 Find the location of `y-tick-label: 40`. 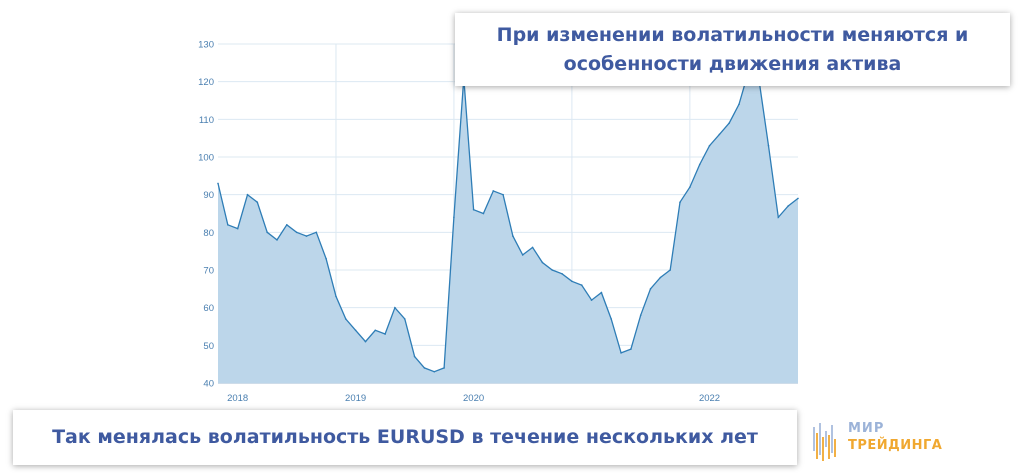

y-tick-label: 40 is located at coordinates (208, 384).